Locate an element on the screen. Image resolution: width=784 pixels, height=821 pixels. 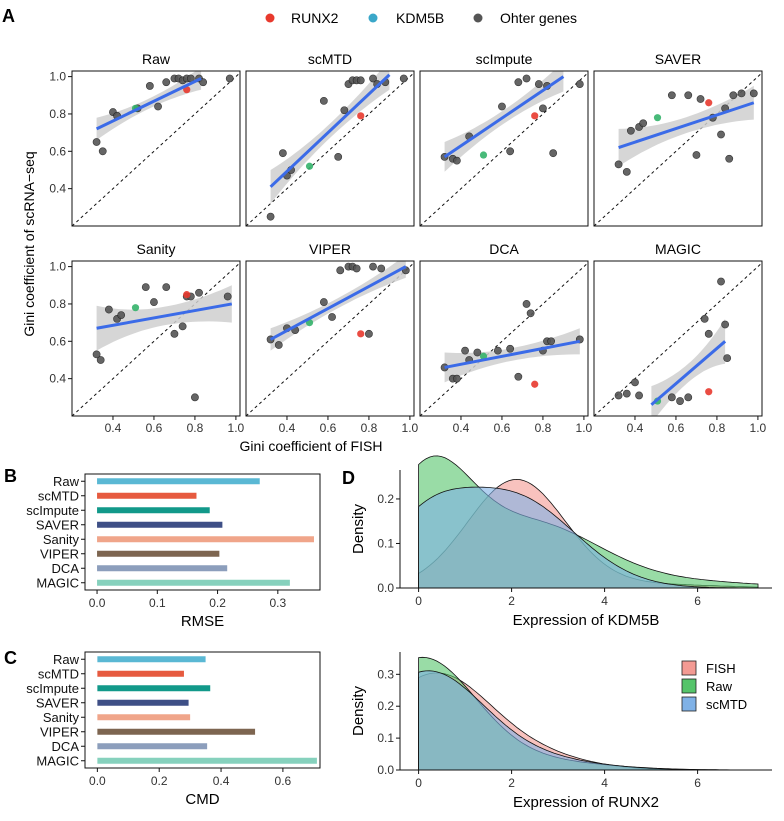
category-label: scMTD is located at coordinates (58, 673).